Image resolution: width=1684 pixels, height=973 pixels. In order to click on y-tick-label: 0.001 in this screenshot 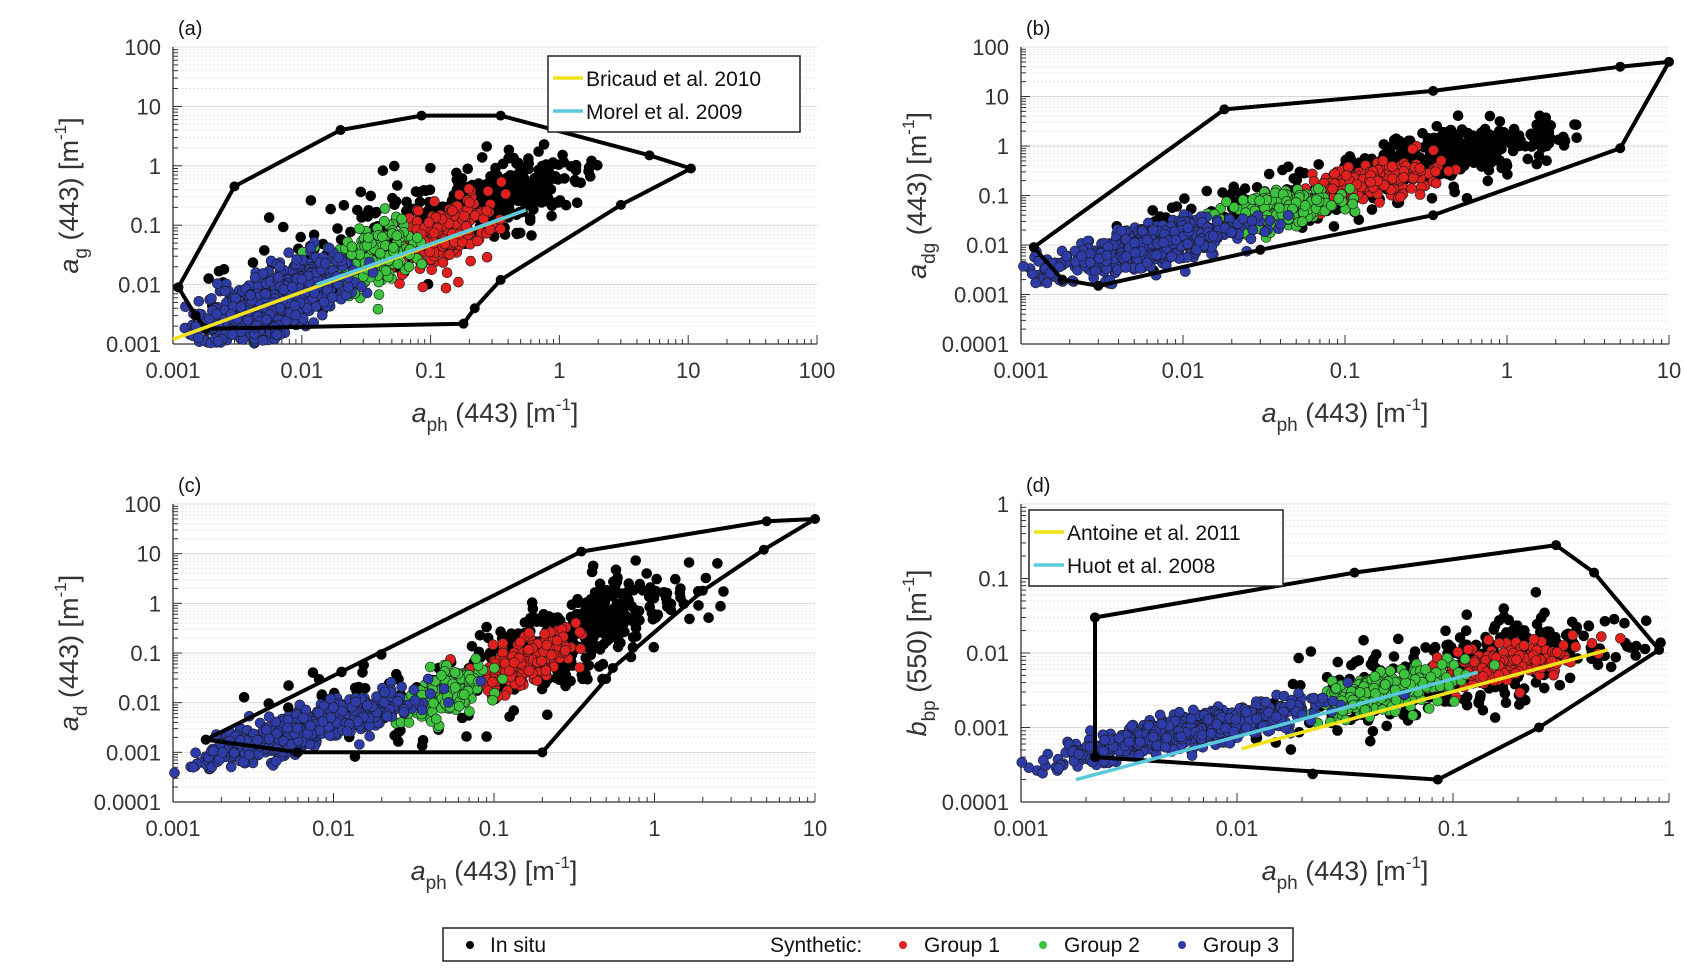, I will do `click(133, 344)`.